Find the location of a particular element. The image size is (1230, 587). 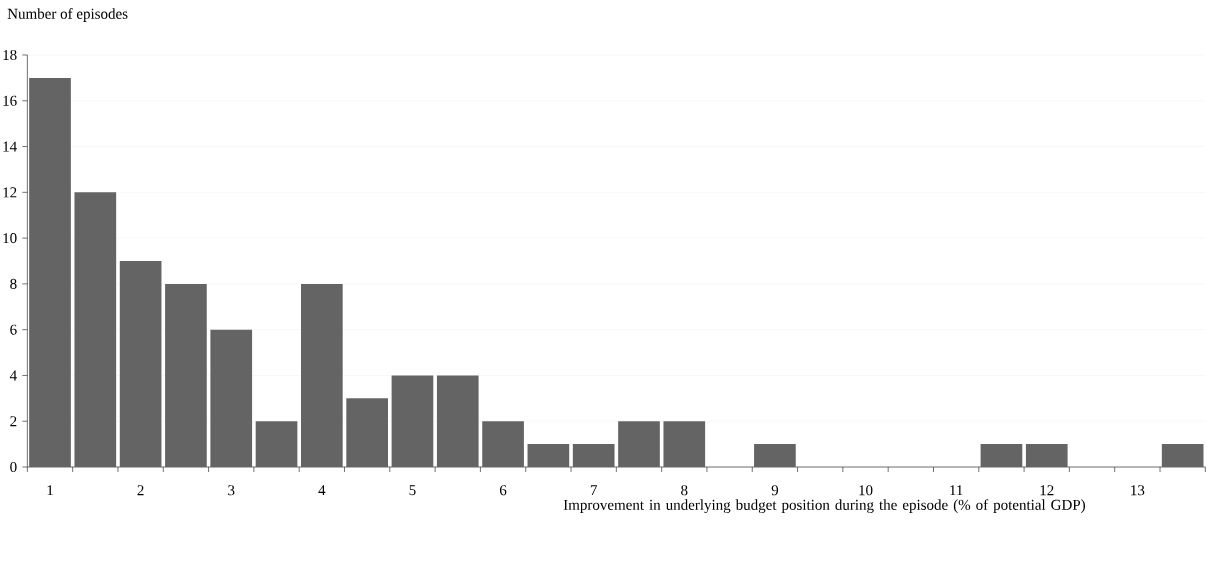

x-axis-title: Improvement in underlying budget position during the episode (% of potential GDP) is located at coordinates (824, 506).